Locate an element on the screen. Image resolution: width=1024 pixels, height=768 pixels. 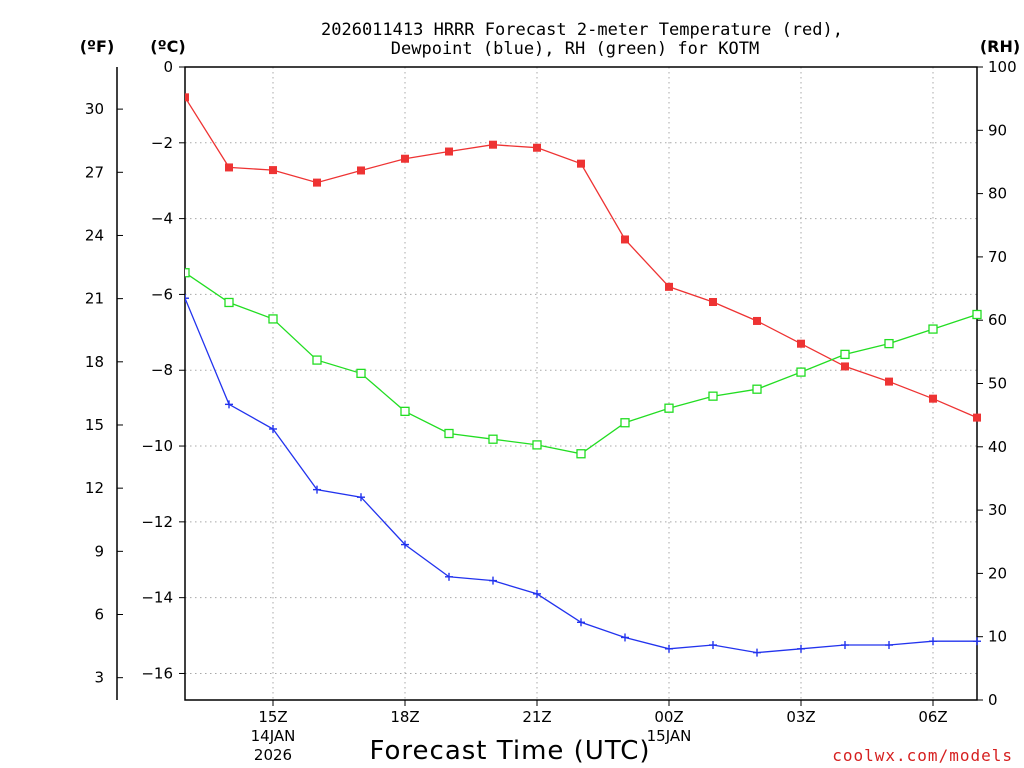
fahrenheit-tick-label: 9 is located at coordinates (99, 551).